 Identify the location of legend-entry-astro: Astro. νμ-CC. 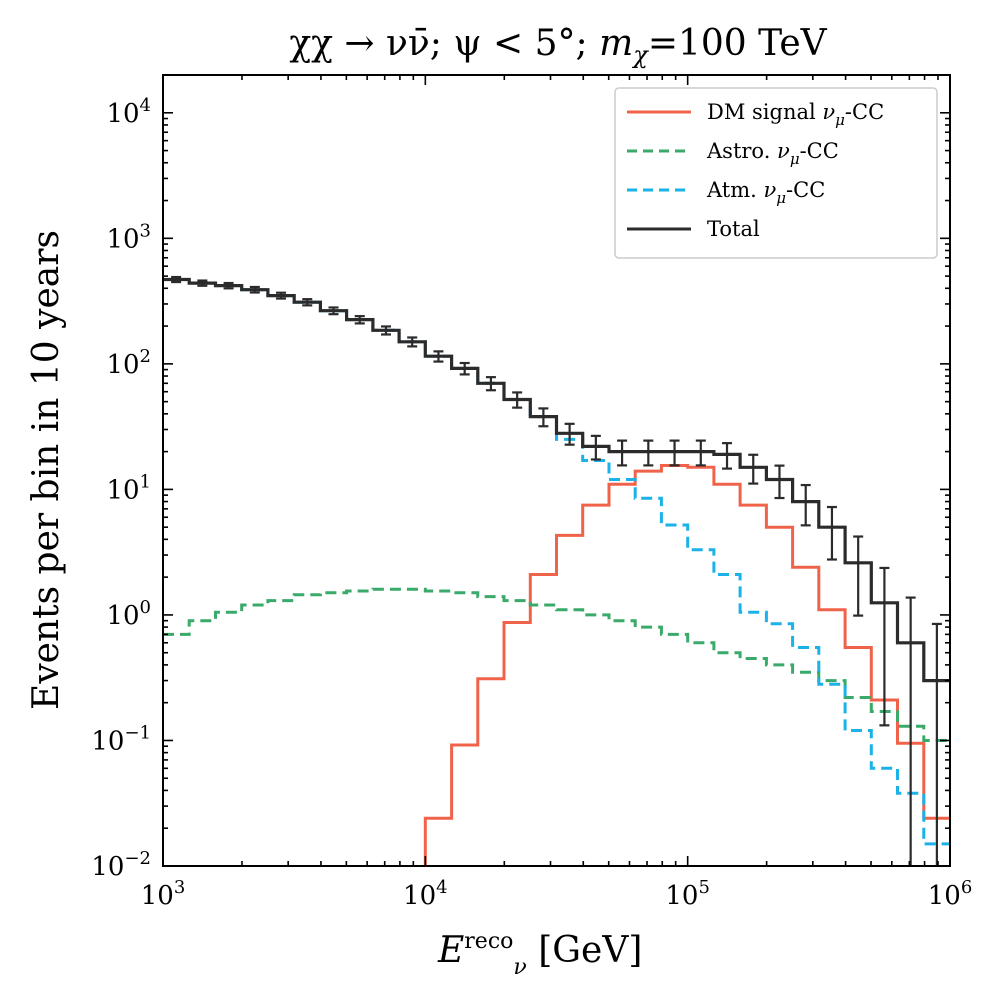
(733, 153).